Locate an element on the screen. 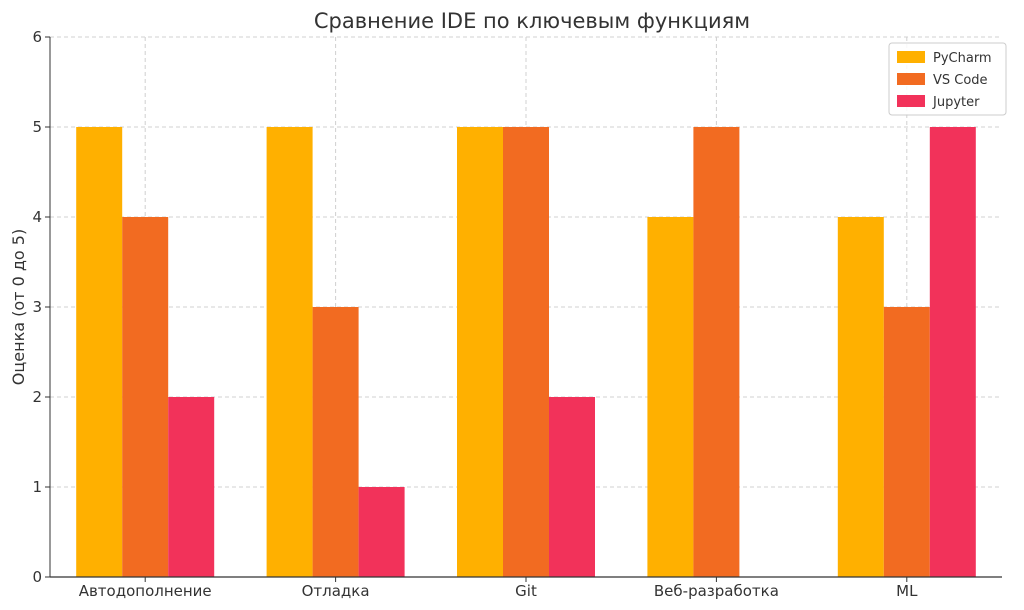  legend-label: Jupyter is located at coordinates (956, 102).